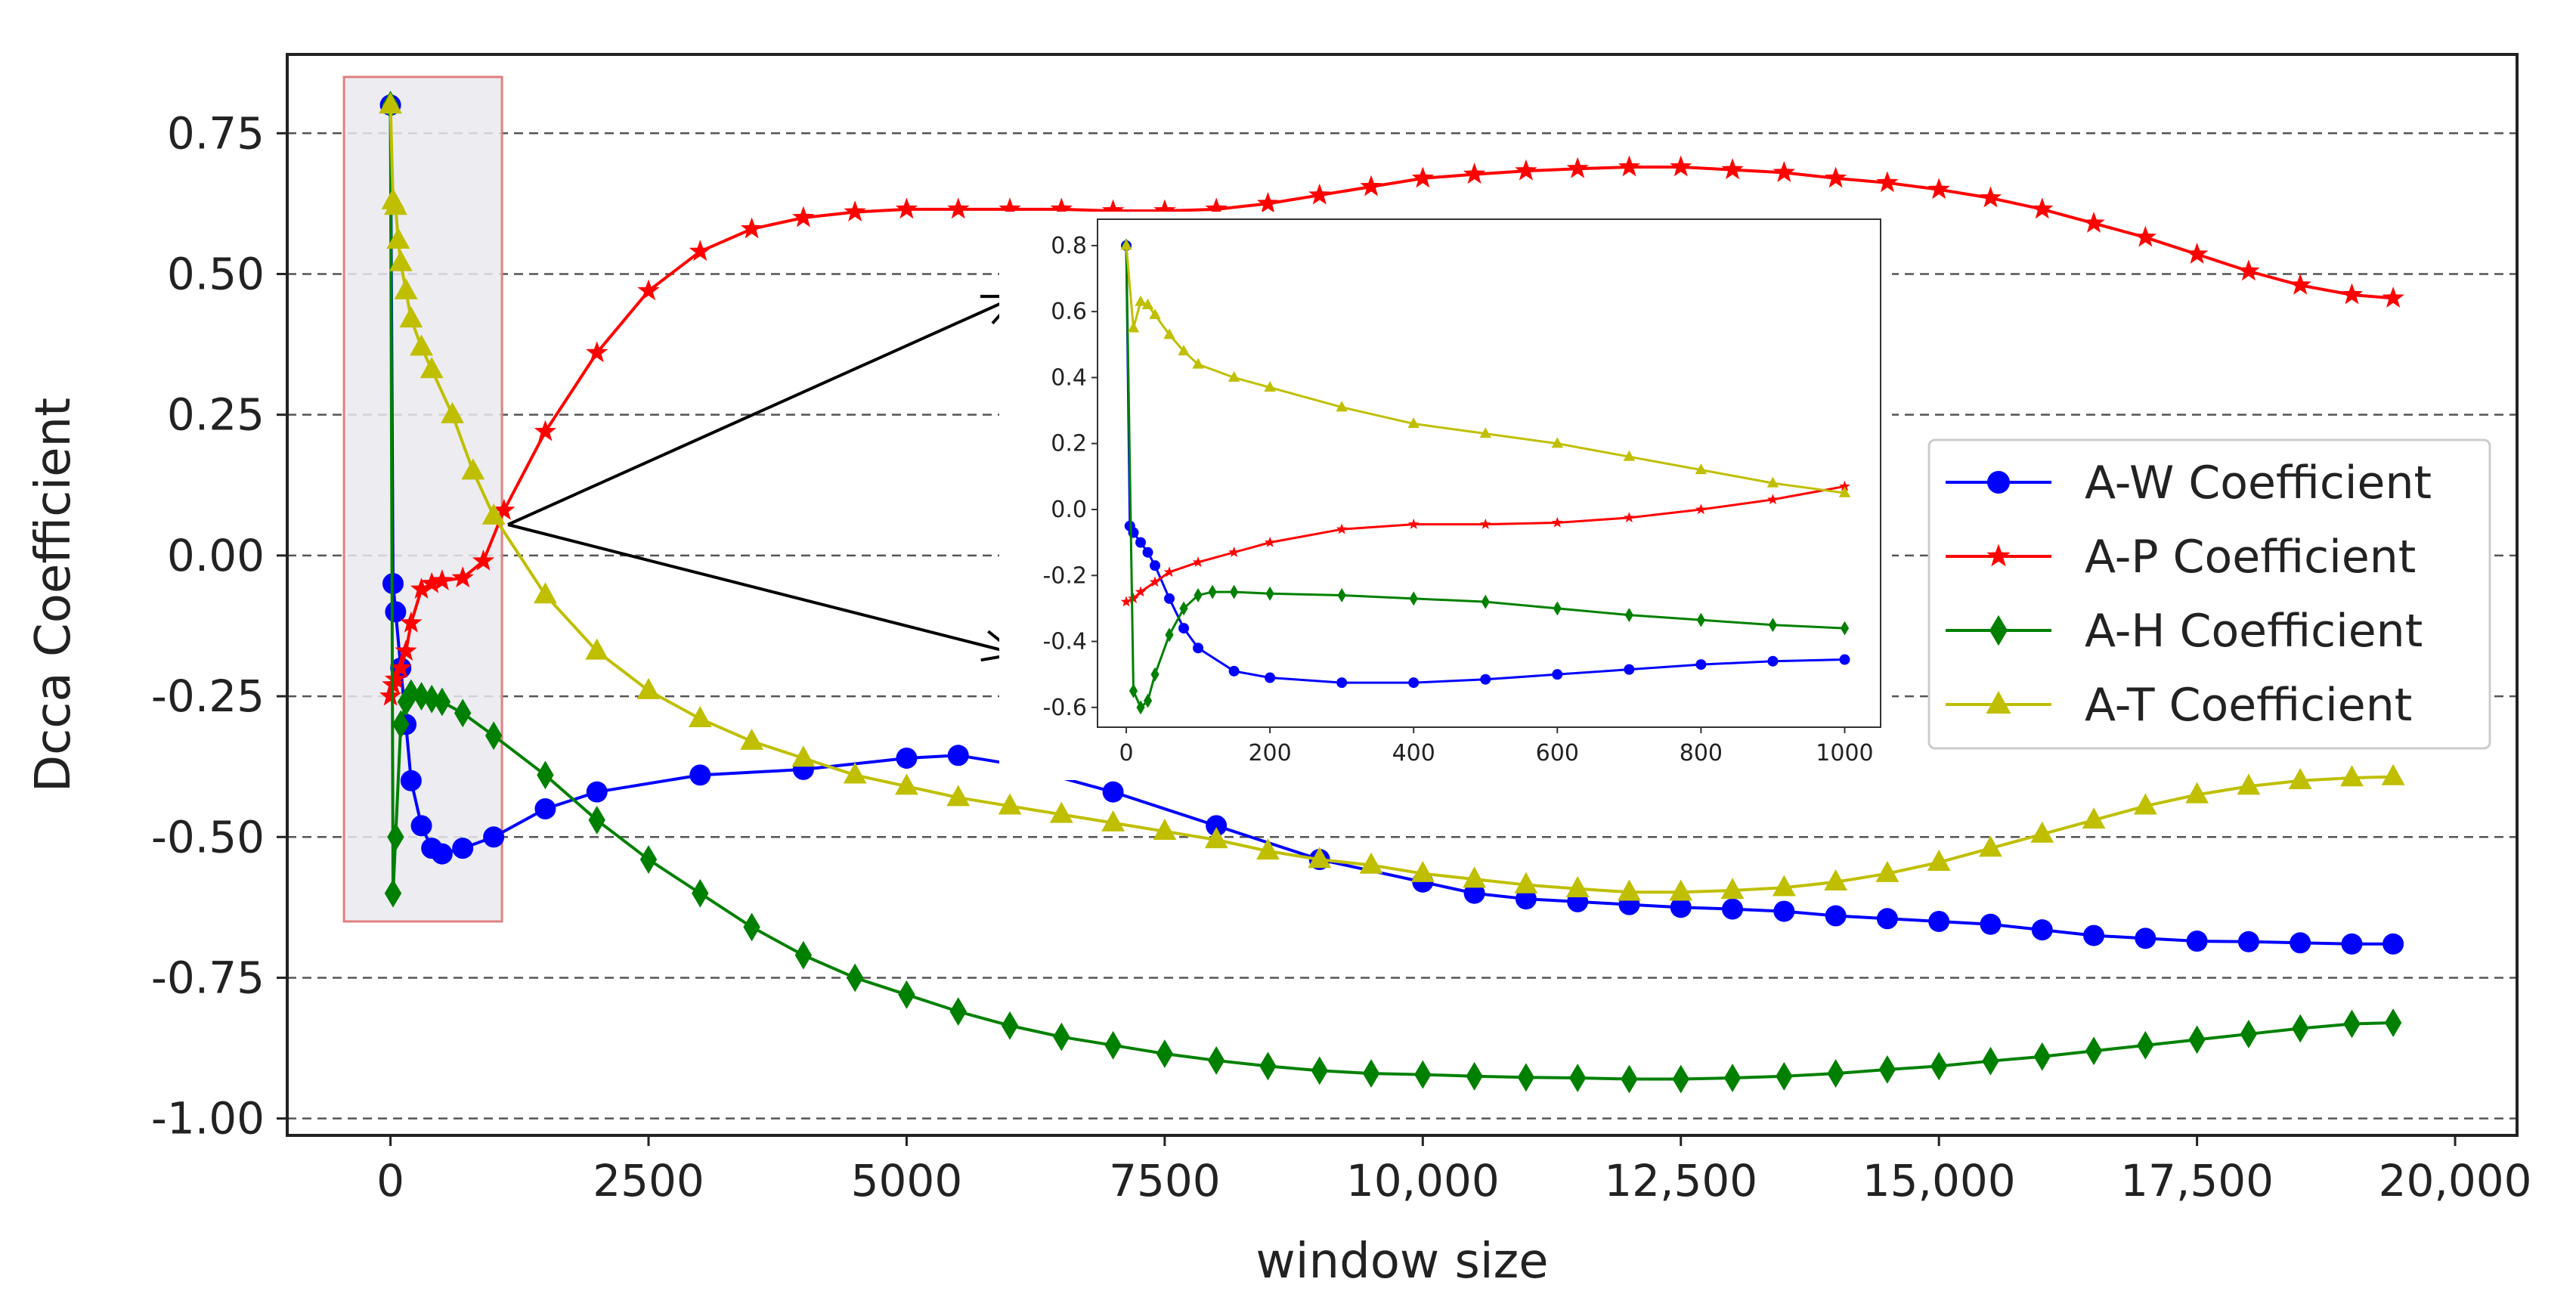  What do you see at coordinates (208, 1118) in the screenshot?
I see `y-tick-label: -1.00` at bounding box center [208, 1118].